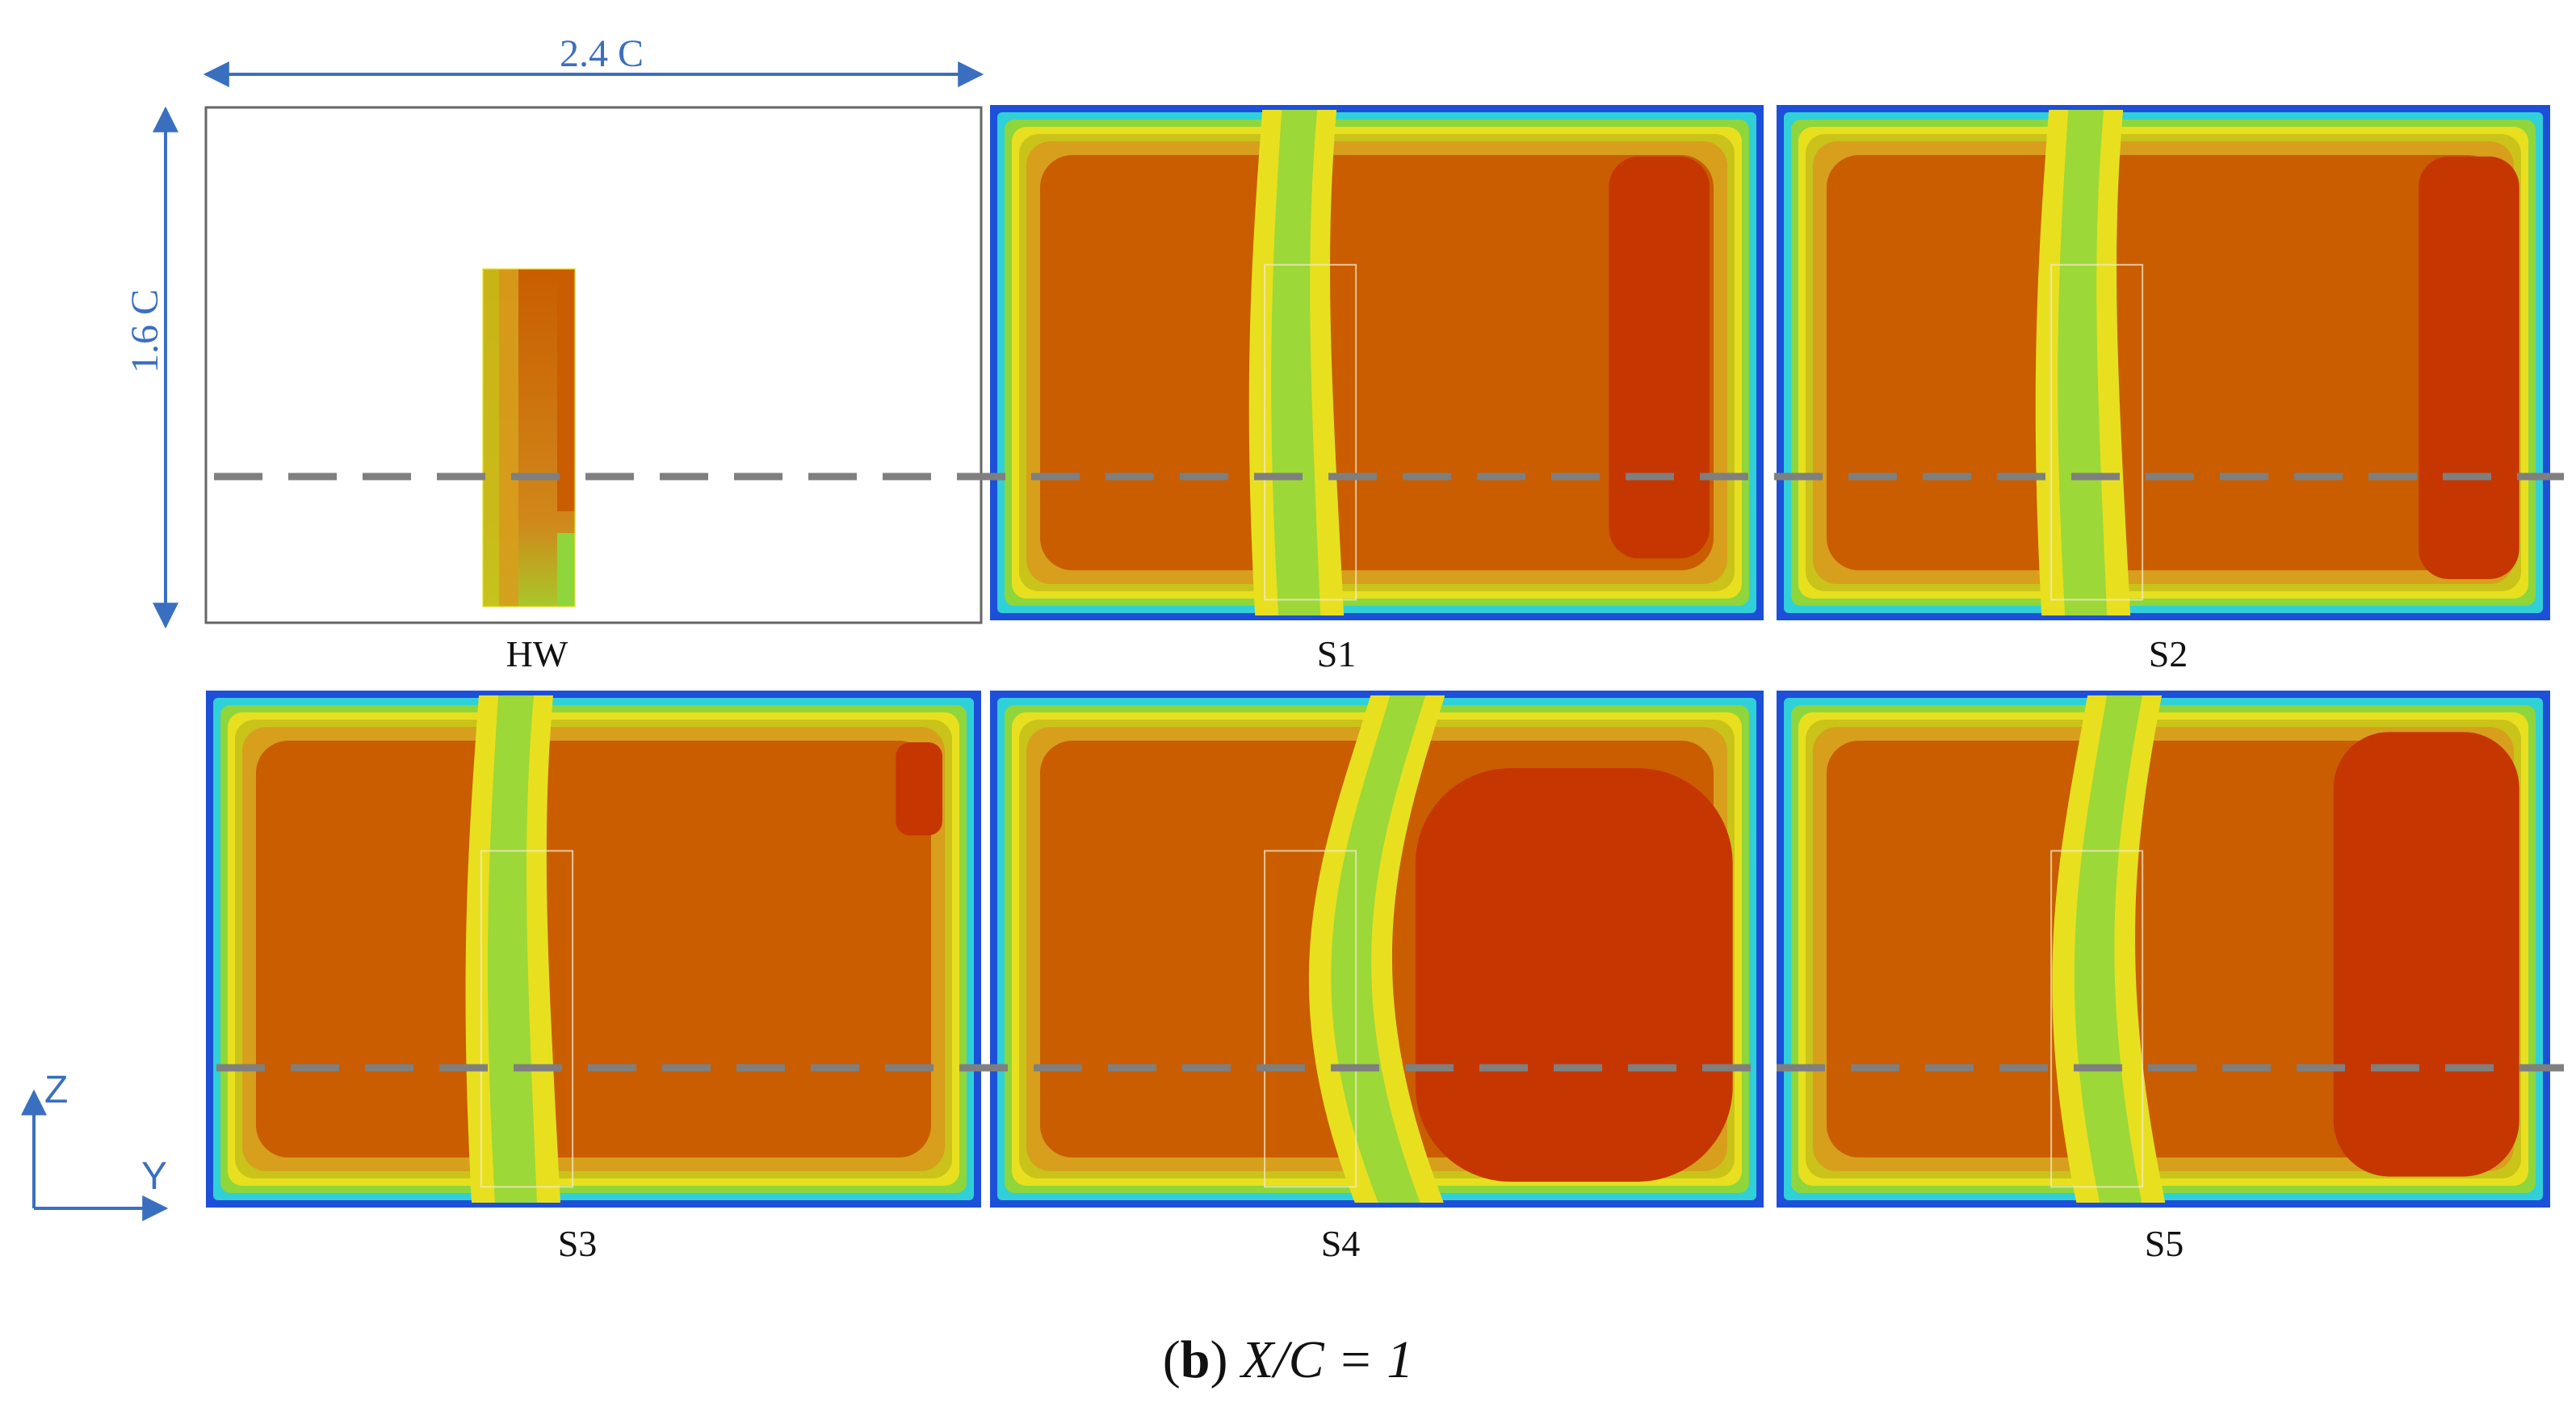 This screenshot has height=1403, width=2576. I want to click on panel-s4: S4, so click(1377, 977).